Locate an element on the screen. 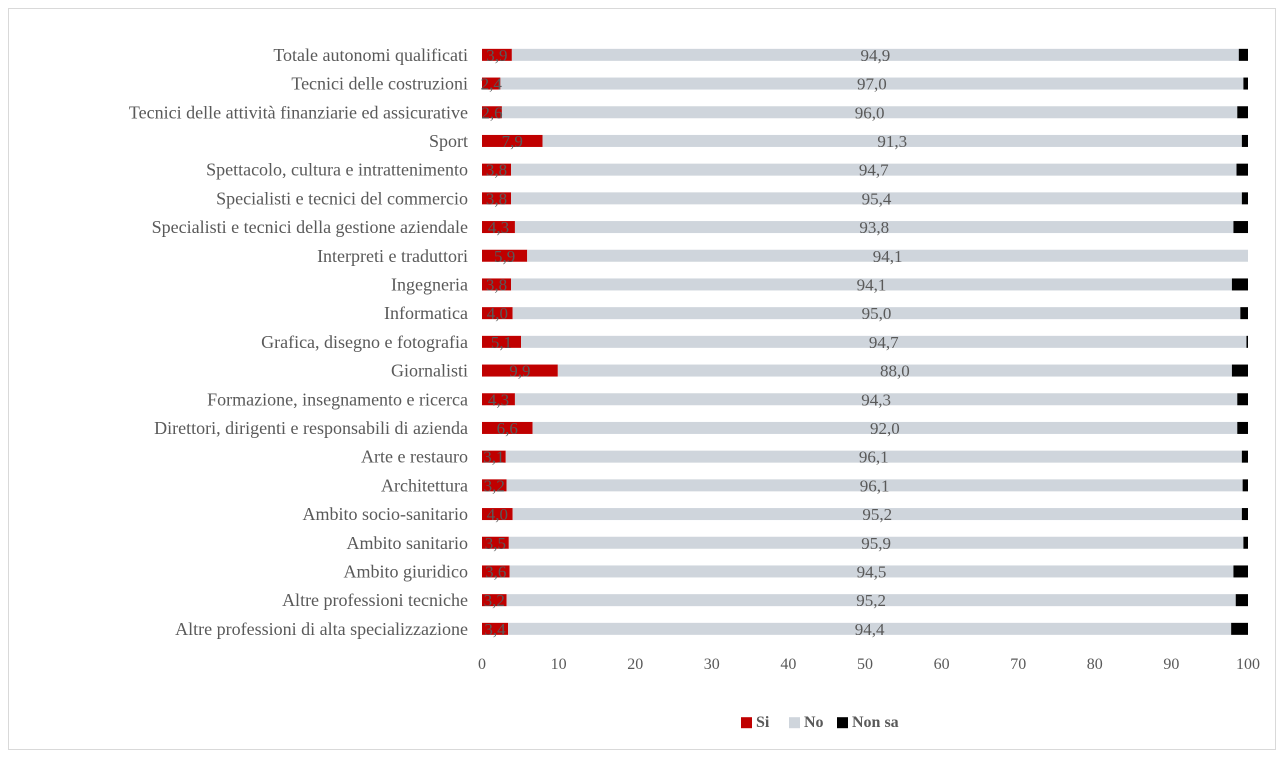 Image resolution: width=1285 pixels, height=758 pixels. category-label: Specialisti e tecnici del commercio is located at coordinates (342, 198).